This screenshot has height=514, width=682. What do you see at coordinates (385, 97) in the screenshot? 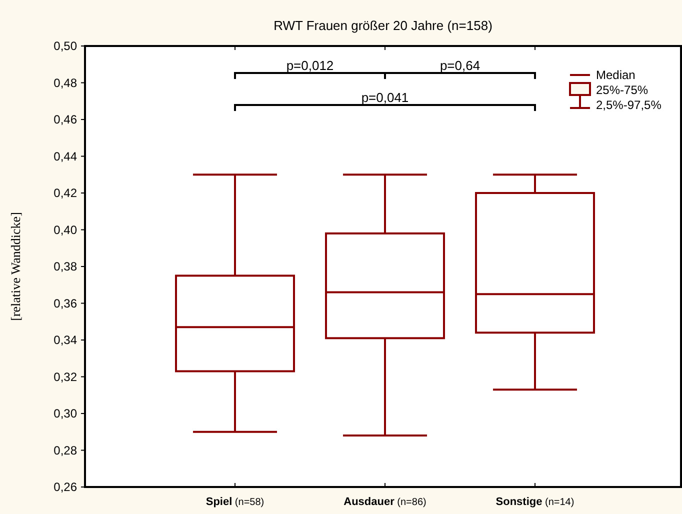
I see `annotation: p=0,041` at bounding box center [385, 97].